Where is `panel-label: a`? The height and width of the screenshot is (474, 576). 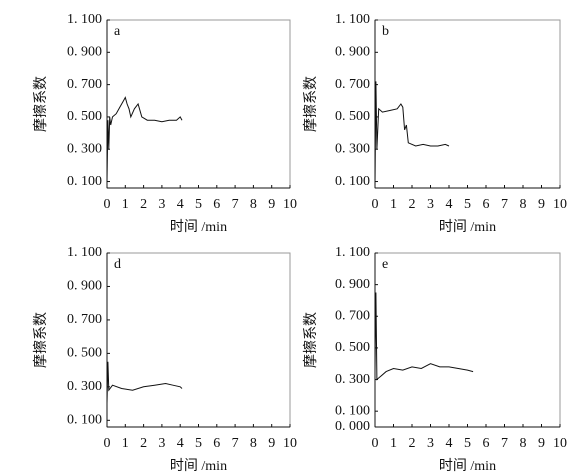 panel-label: a is located at coordinates (117, 31).